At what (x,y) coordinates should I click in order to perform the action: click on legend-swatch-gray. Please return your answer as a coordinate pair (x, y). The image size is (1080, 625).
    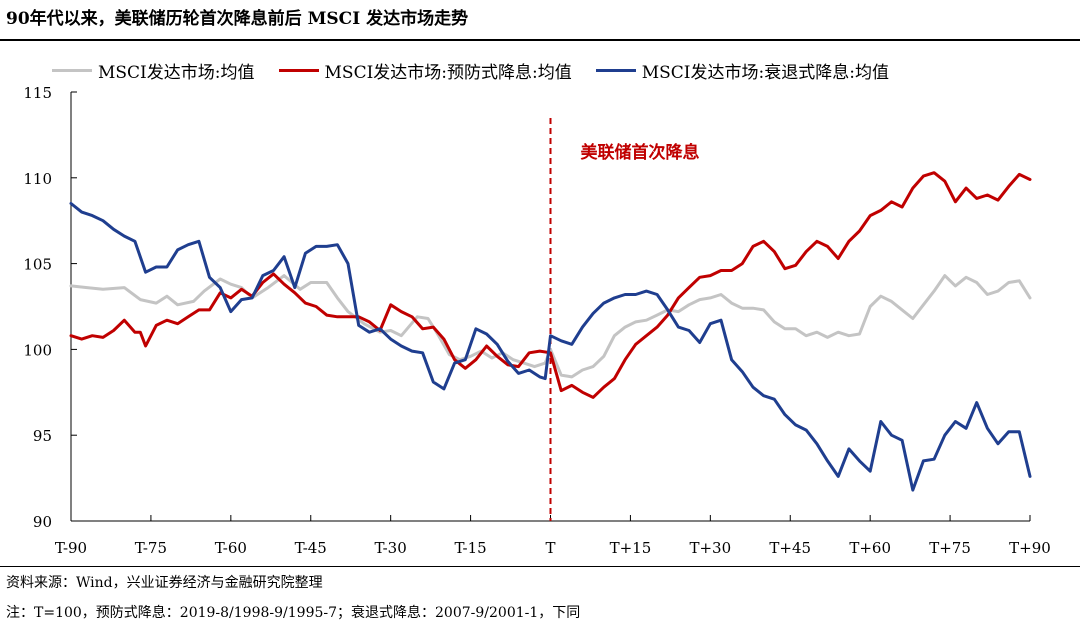
    Looking at the image, I should click on (72, 70).